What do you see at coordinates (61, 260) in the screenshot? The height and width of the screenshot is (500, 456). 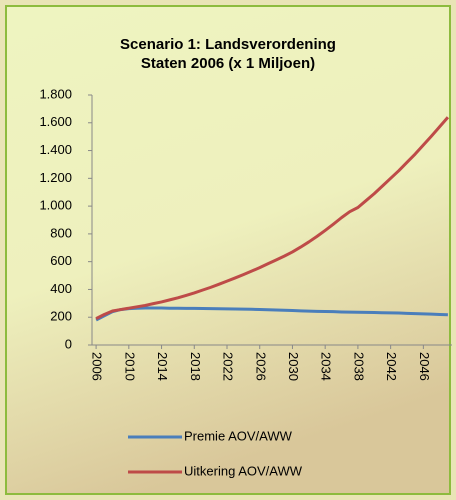 I see `y-tick-label: 600` at bounding box center [61, 260].